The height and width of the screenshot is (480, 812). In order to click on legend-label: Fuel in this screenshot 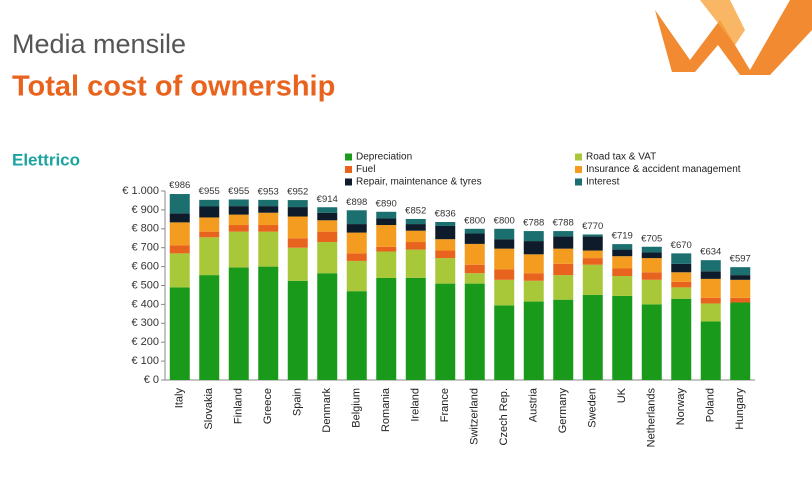, I will do `click(365, 169)`.